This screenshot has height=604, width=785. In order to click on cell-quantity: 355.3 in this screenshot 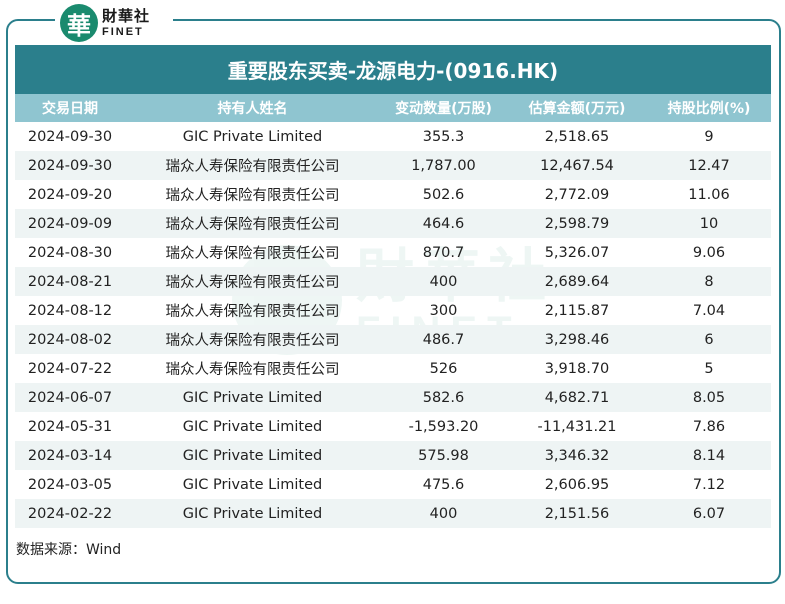, I will do `click(443, 136)`.